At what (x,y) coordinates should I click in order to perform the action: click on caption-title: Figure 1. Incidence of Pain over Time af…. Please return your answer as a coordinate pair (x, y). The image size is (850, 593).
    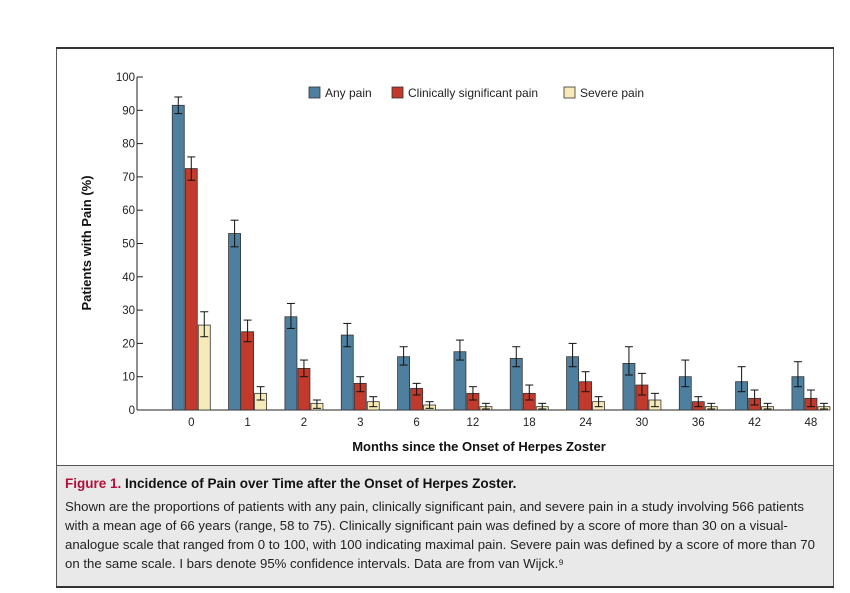
    Looking at the image, I should click on (445, 483).